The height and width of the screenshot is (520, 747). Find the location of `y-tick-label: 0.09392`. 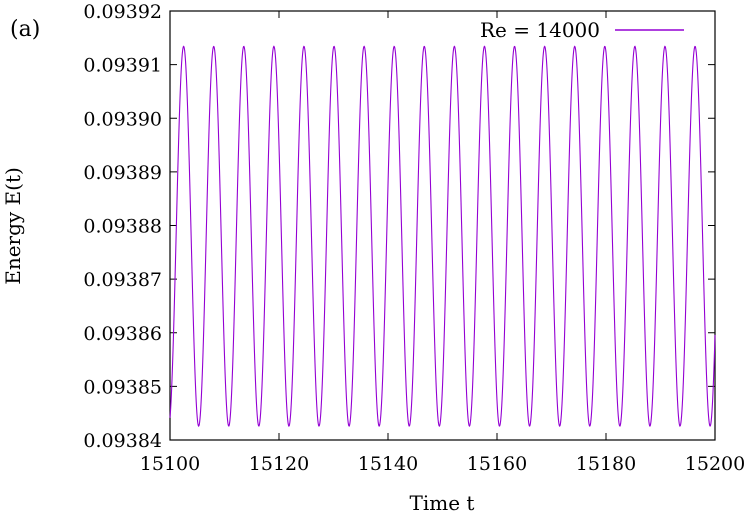

y-tick-label: 0.09392 is located at coordinates (122, 12).